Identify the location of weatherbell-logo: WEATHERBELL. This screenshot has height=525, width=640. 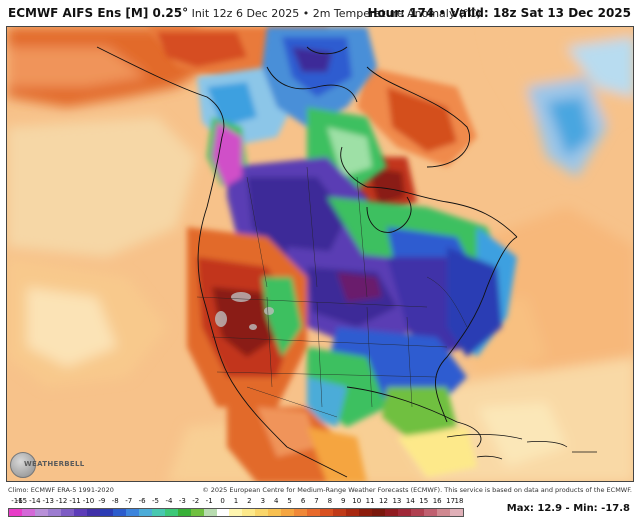
(47, 464).